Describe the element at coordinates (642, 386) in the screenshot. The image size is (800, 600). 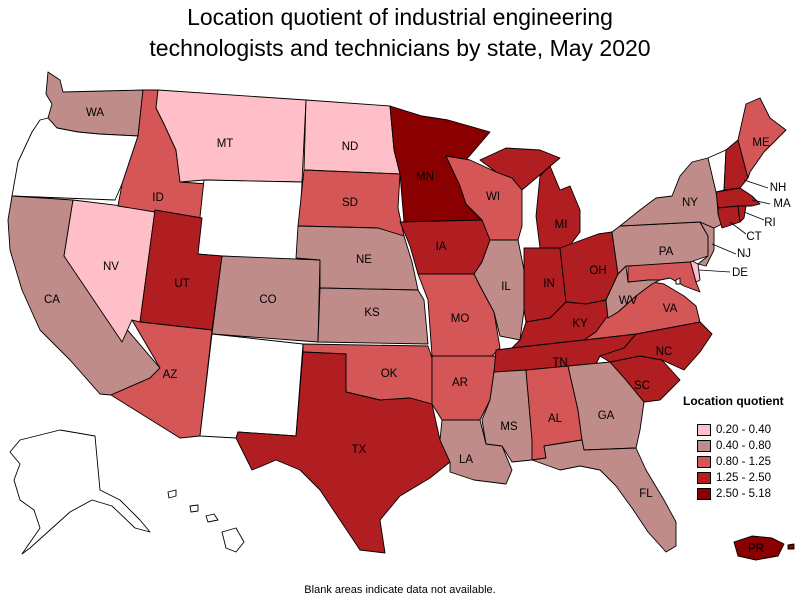
I see `state-label-SC: SC` at that location.